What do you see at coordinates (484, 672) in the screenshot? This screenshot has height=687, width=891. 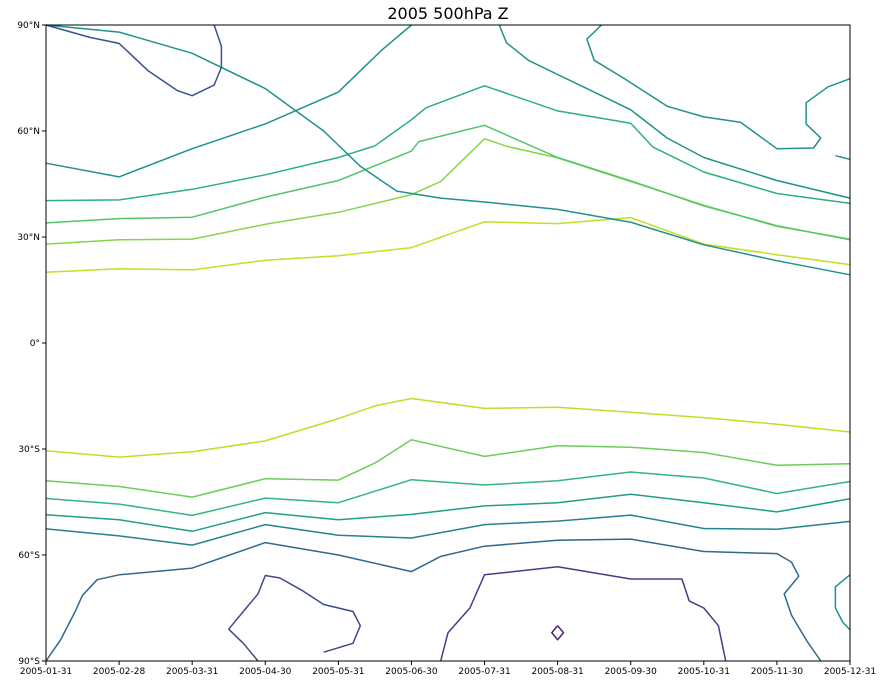 I see `x-tick-label: 2005-07-31` at bounding box center [484, 672].